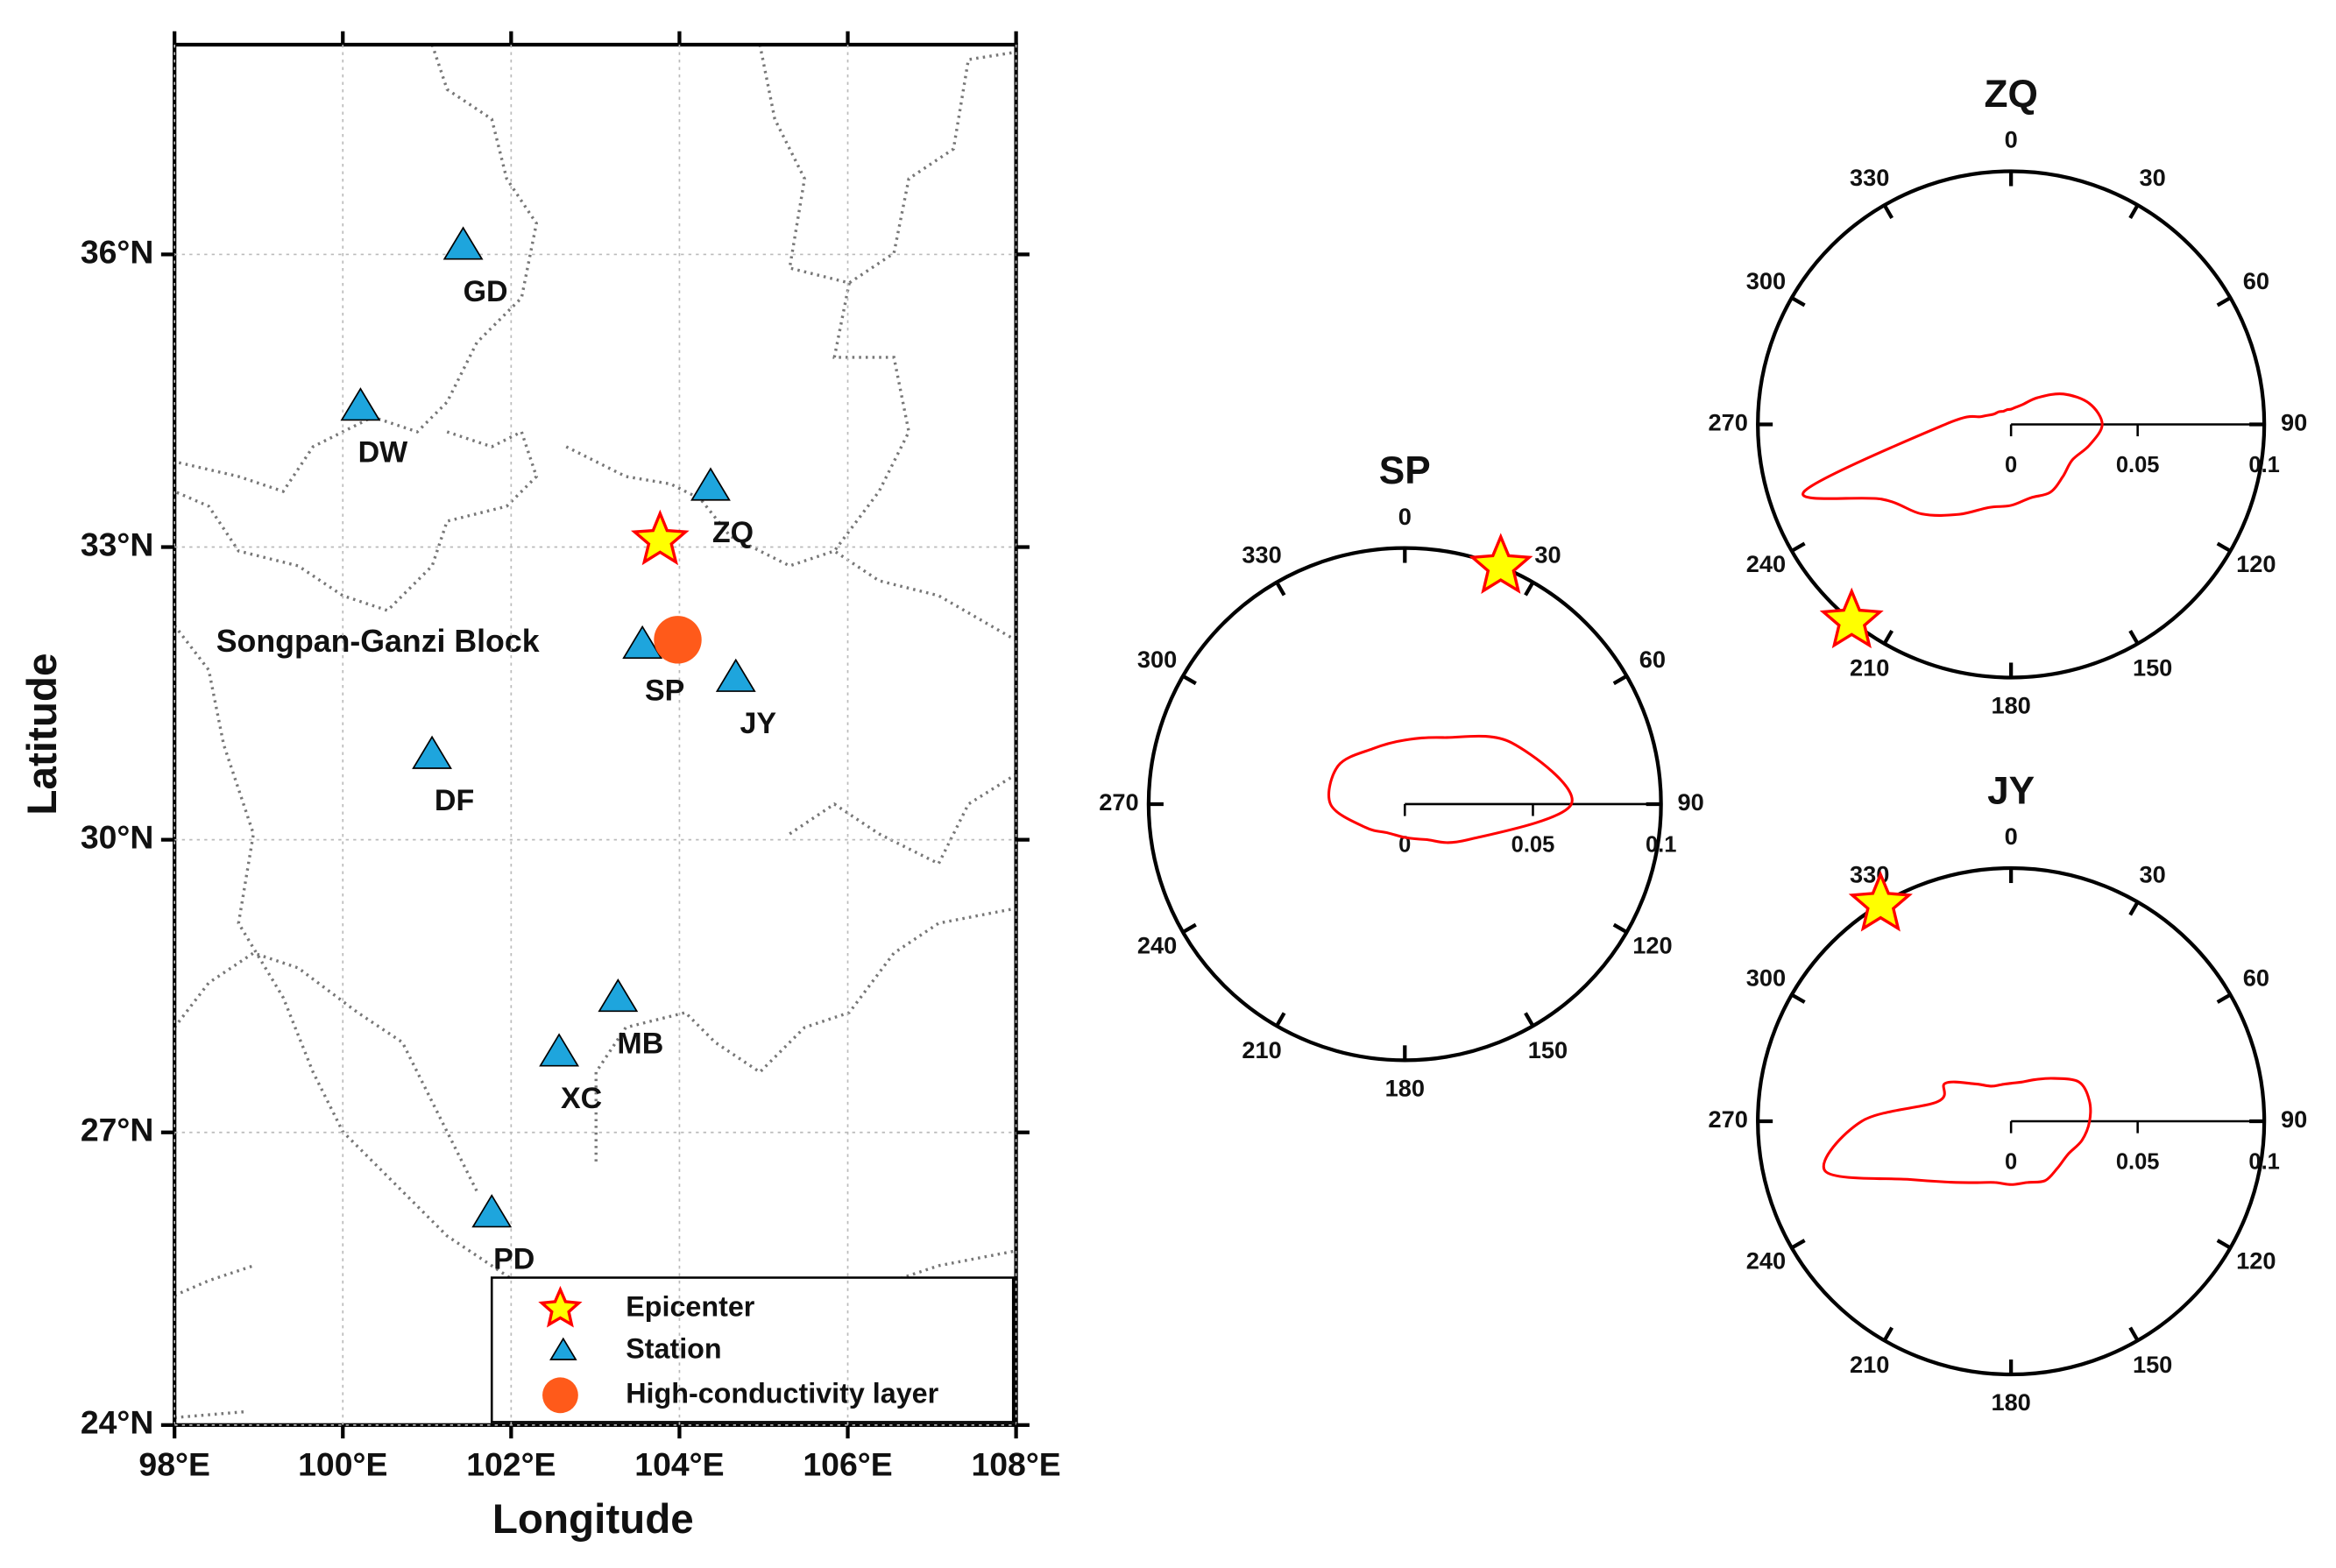 Image resolution: width=2336 pixels, height=1568 pixels. Describe the element at coordinates (679, 1463) in the screenshot. I see `x-tick-label: 104°E` at that location.